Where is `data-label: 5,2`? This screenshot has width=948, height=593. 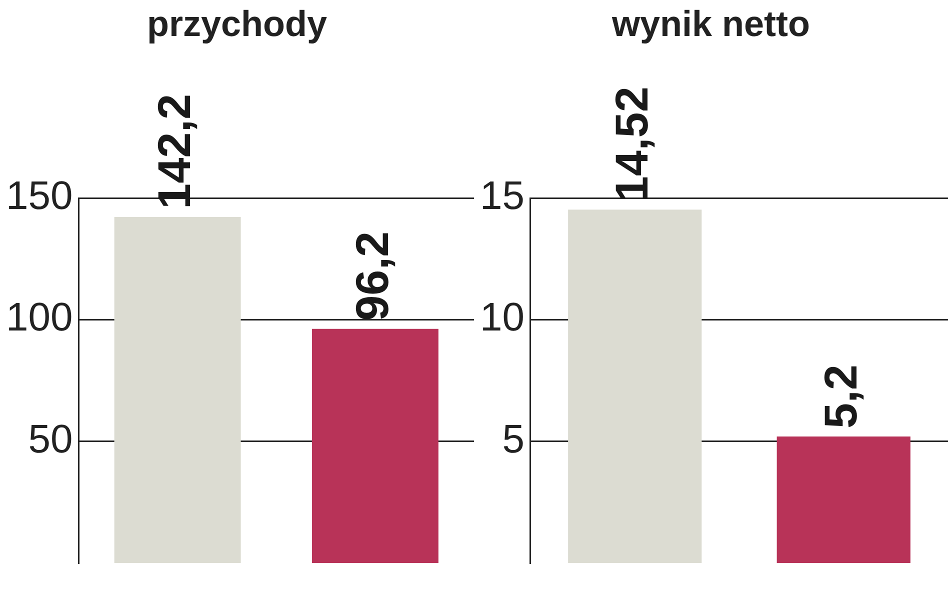
data-label: 5,2 is located at coordinates (840, 396).